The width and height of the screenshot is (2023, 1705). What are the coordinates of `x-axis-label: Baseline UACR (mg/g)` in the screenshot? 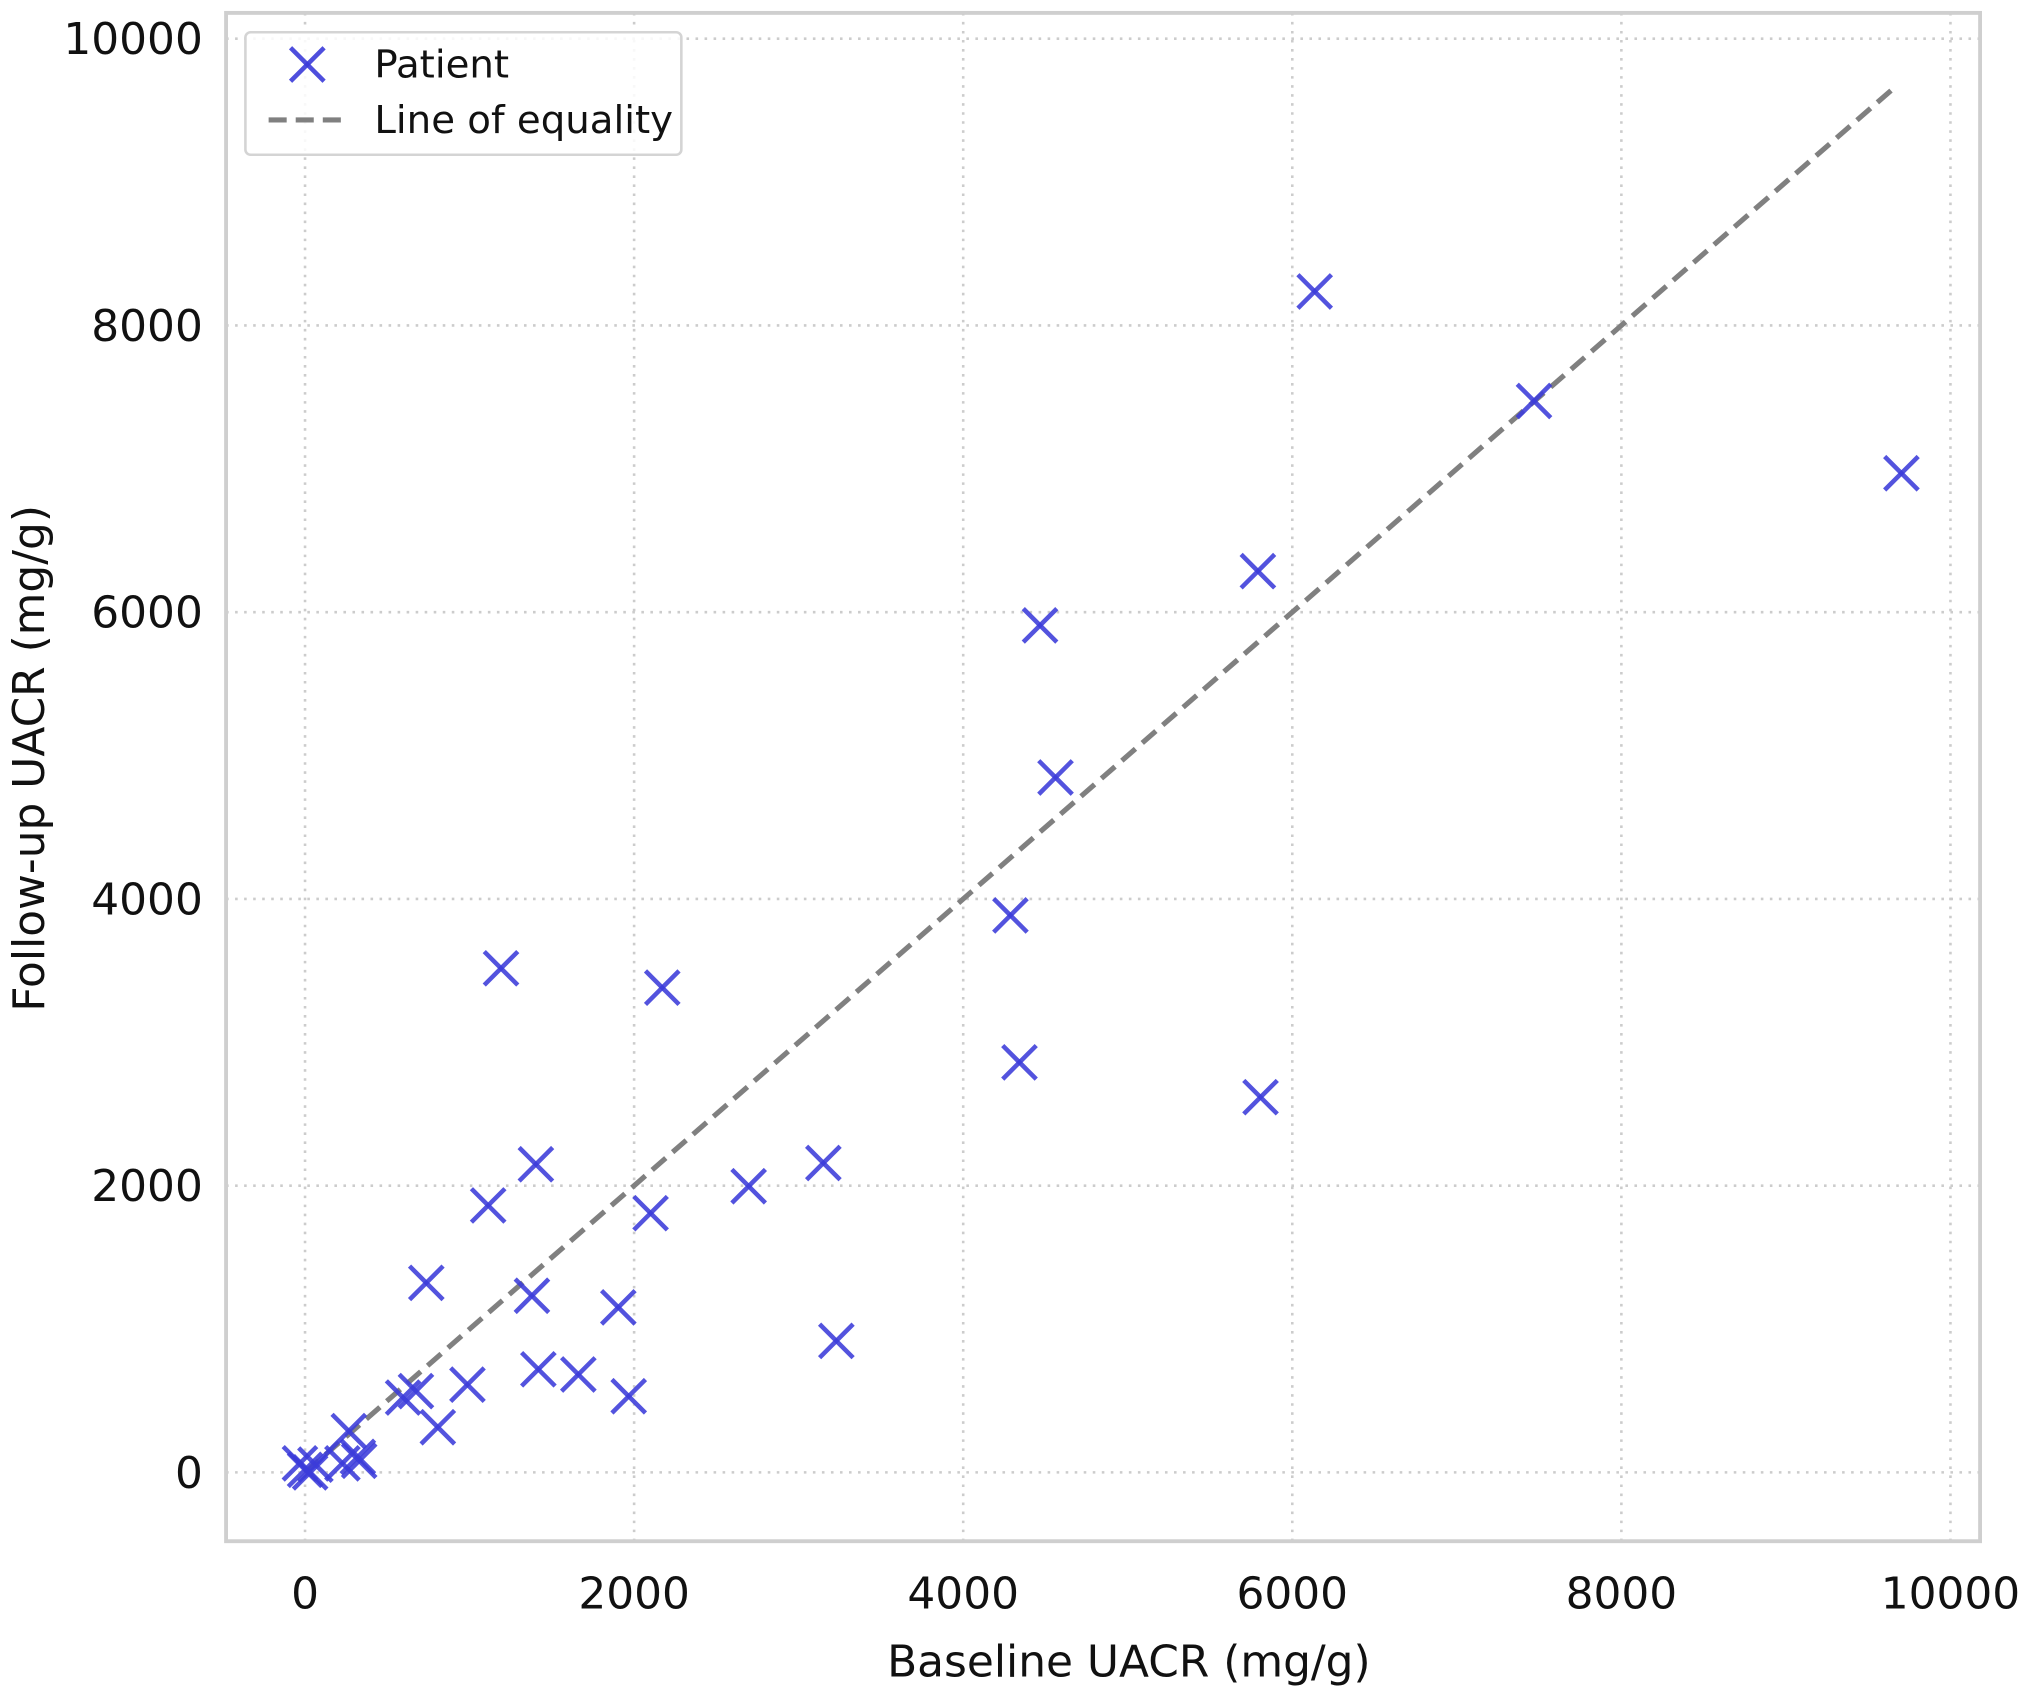 It's located at (1129, 1662).